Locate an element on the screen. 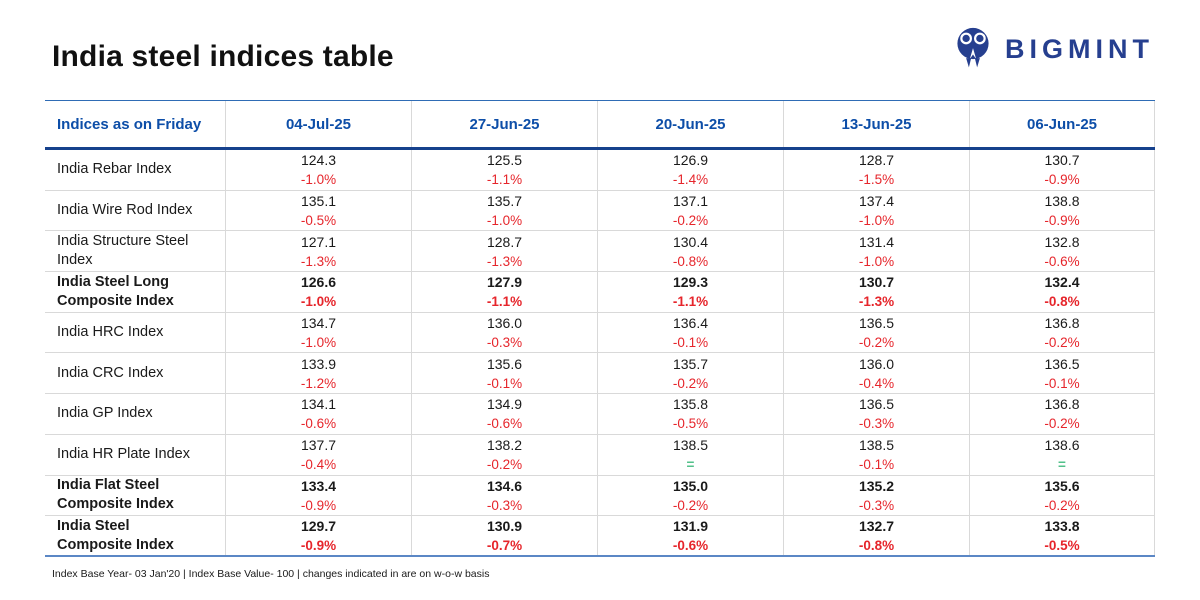 The image size is (1200, 600). row-label-line1: India Steel Long is located at coordinates (113, 281).